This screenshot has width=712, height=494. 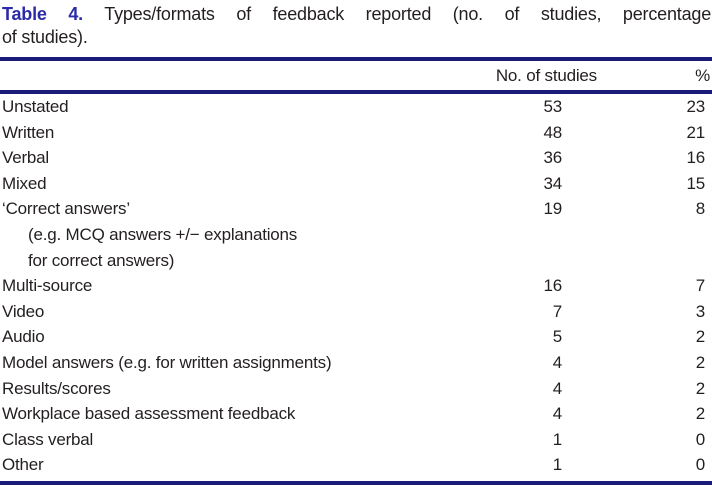 I want to click on table-row: Class verbal 1 0, so click(x=356, y=440).